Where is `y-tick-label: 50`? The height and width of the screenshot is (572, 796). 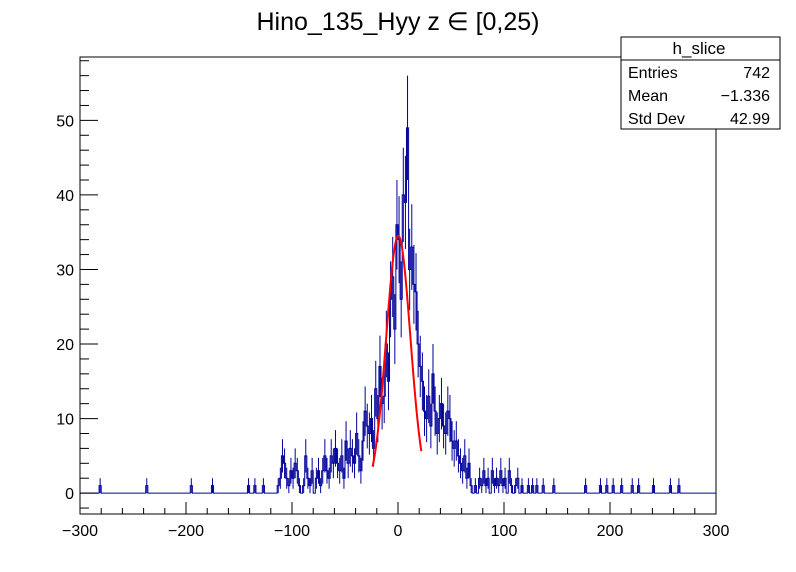
y-tick-label: 50 is located at coordinates (65, 121).